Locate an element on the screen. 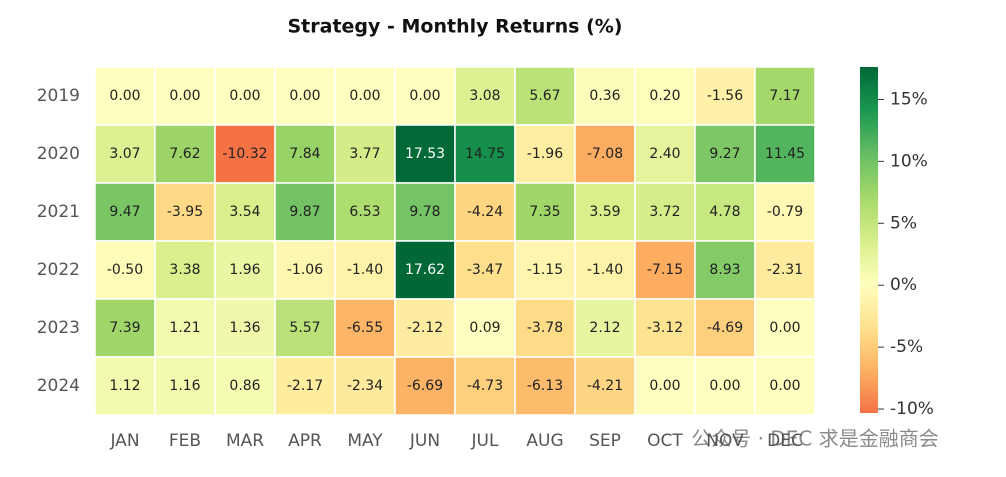  y-tick-label: 2024 is located at coordinates (58, 386).